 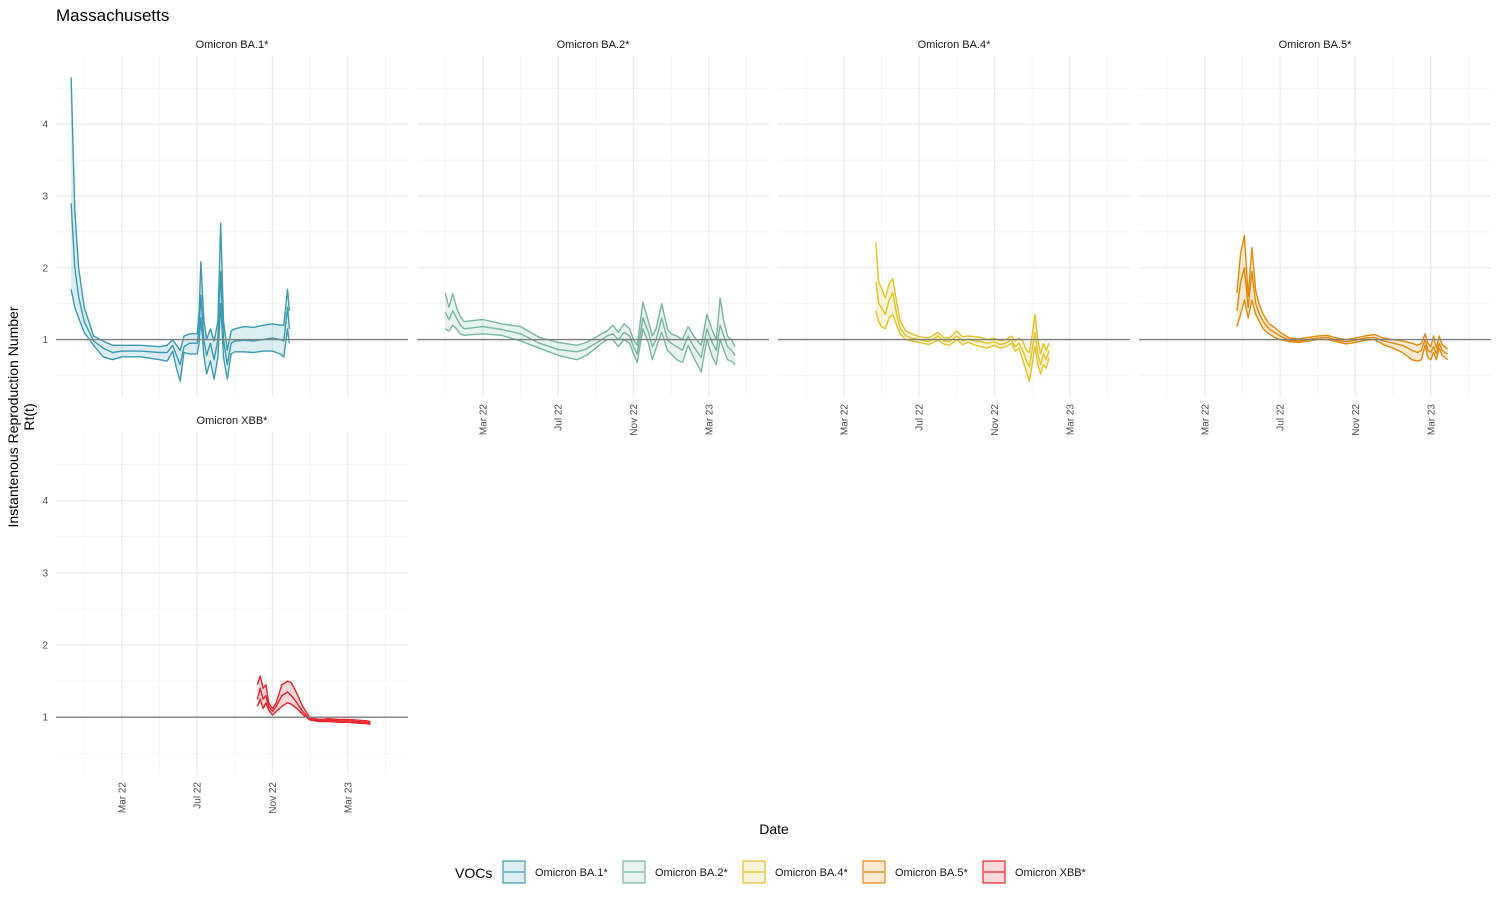 I want to click on legend-item-omicron-xbb: Omicron XBB*, so click(x=1035, y=872).